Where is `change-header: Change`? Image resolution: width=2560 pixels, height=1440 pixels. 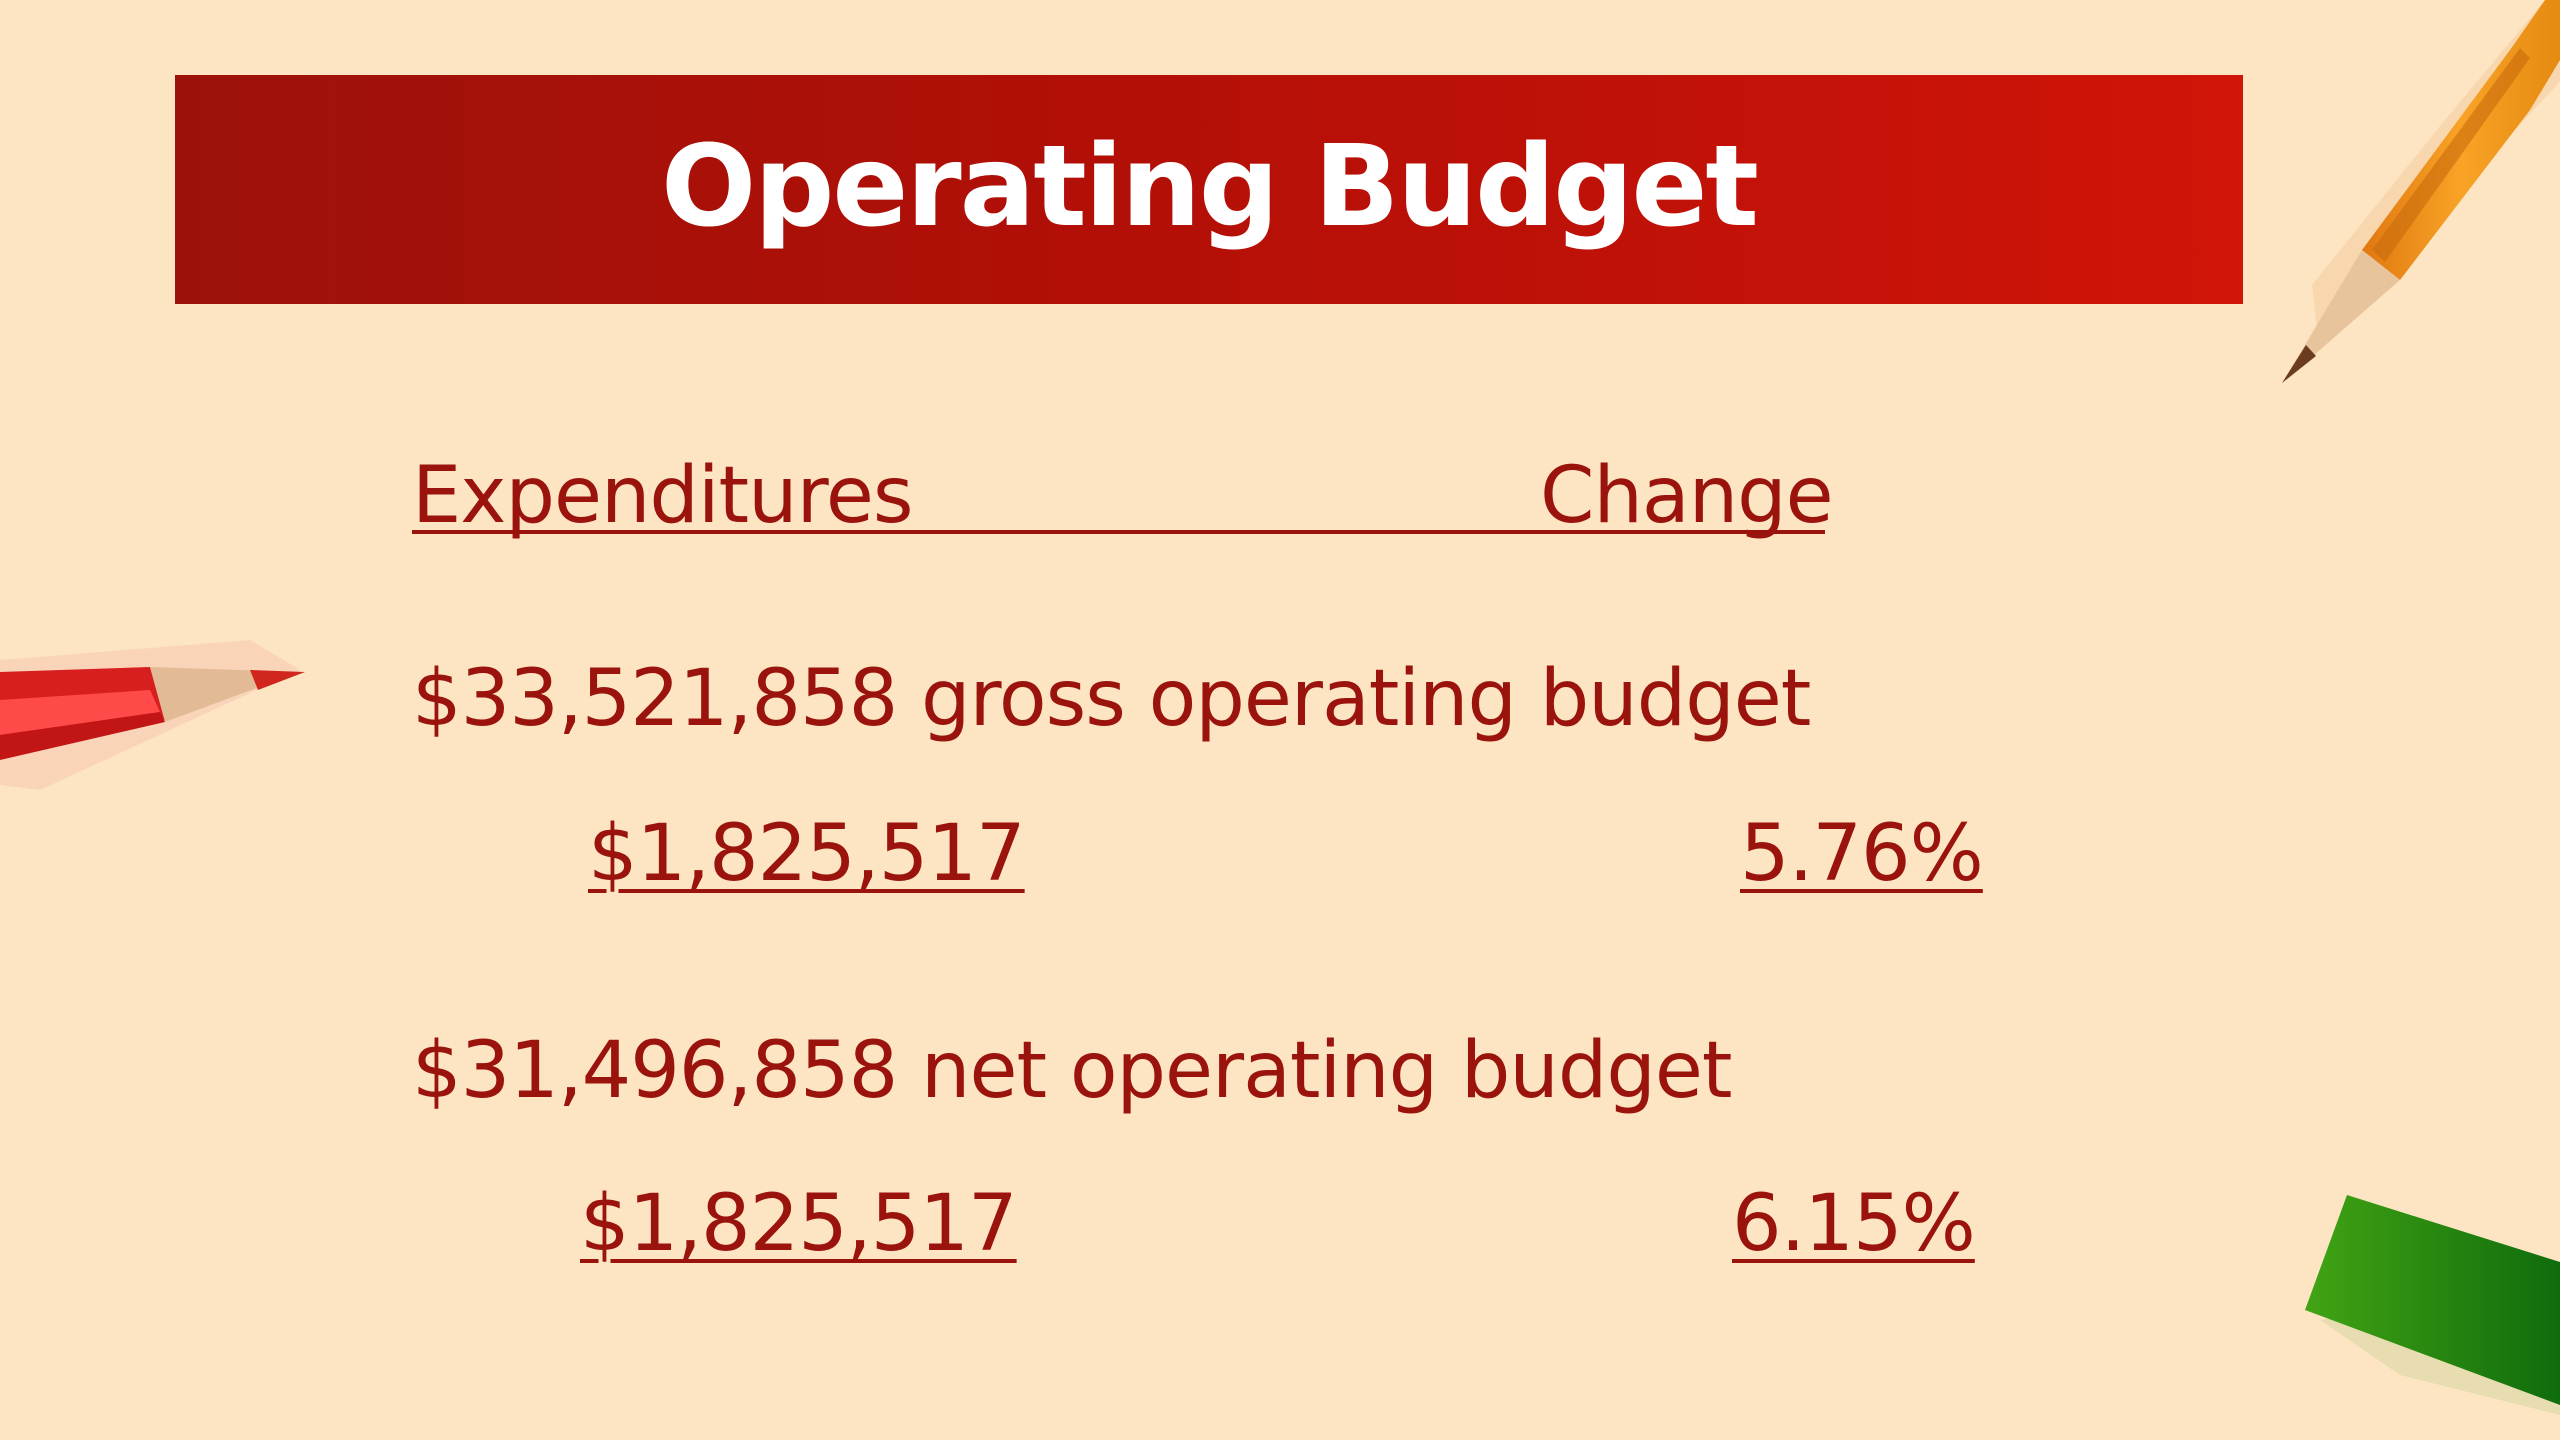
change-header: Change is located at coordinates (1687, 496).